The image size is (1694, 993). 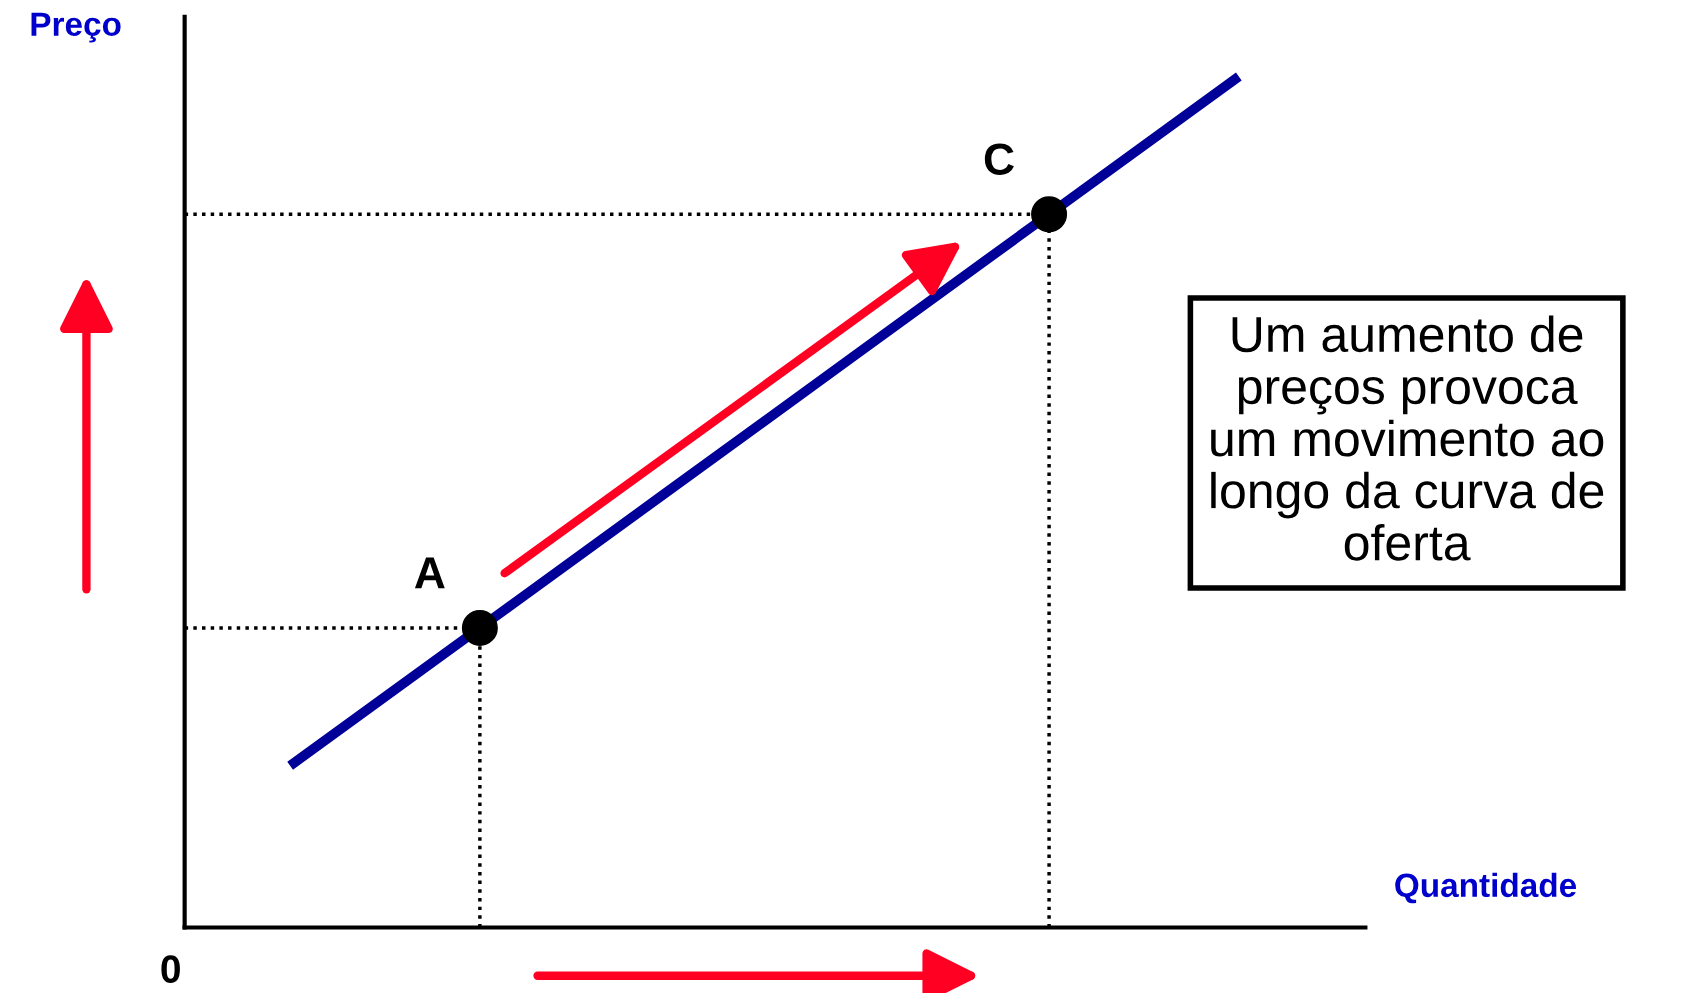 I want to click on annotation: Um aumento de preços provoca um movimento ao longo da curva de oferta, so click(x=1407, y=438).